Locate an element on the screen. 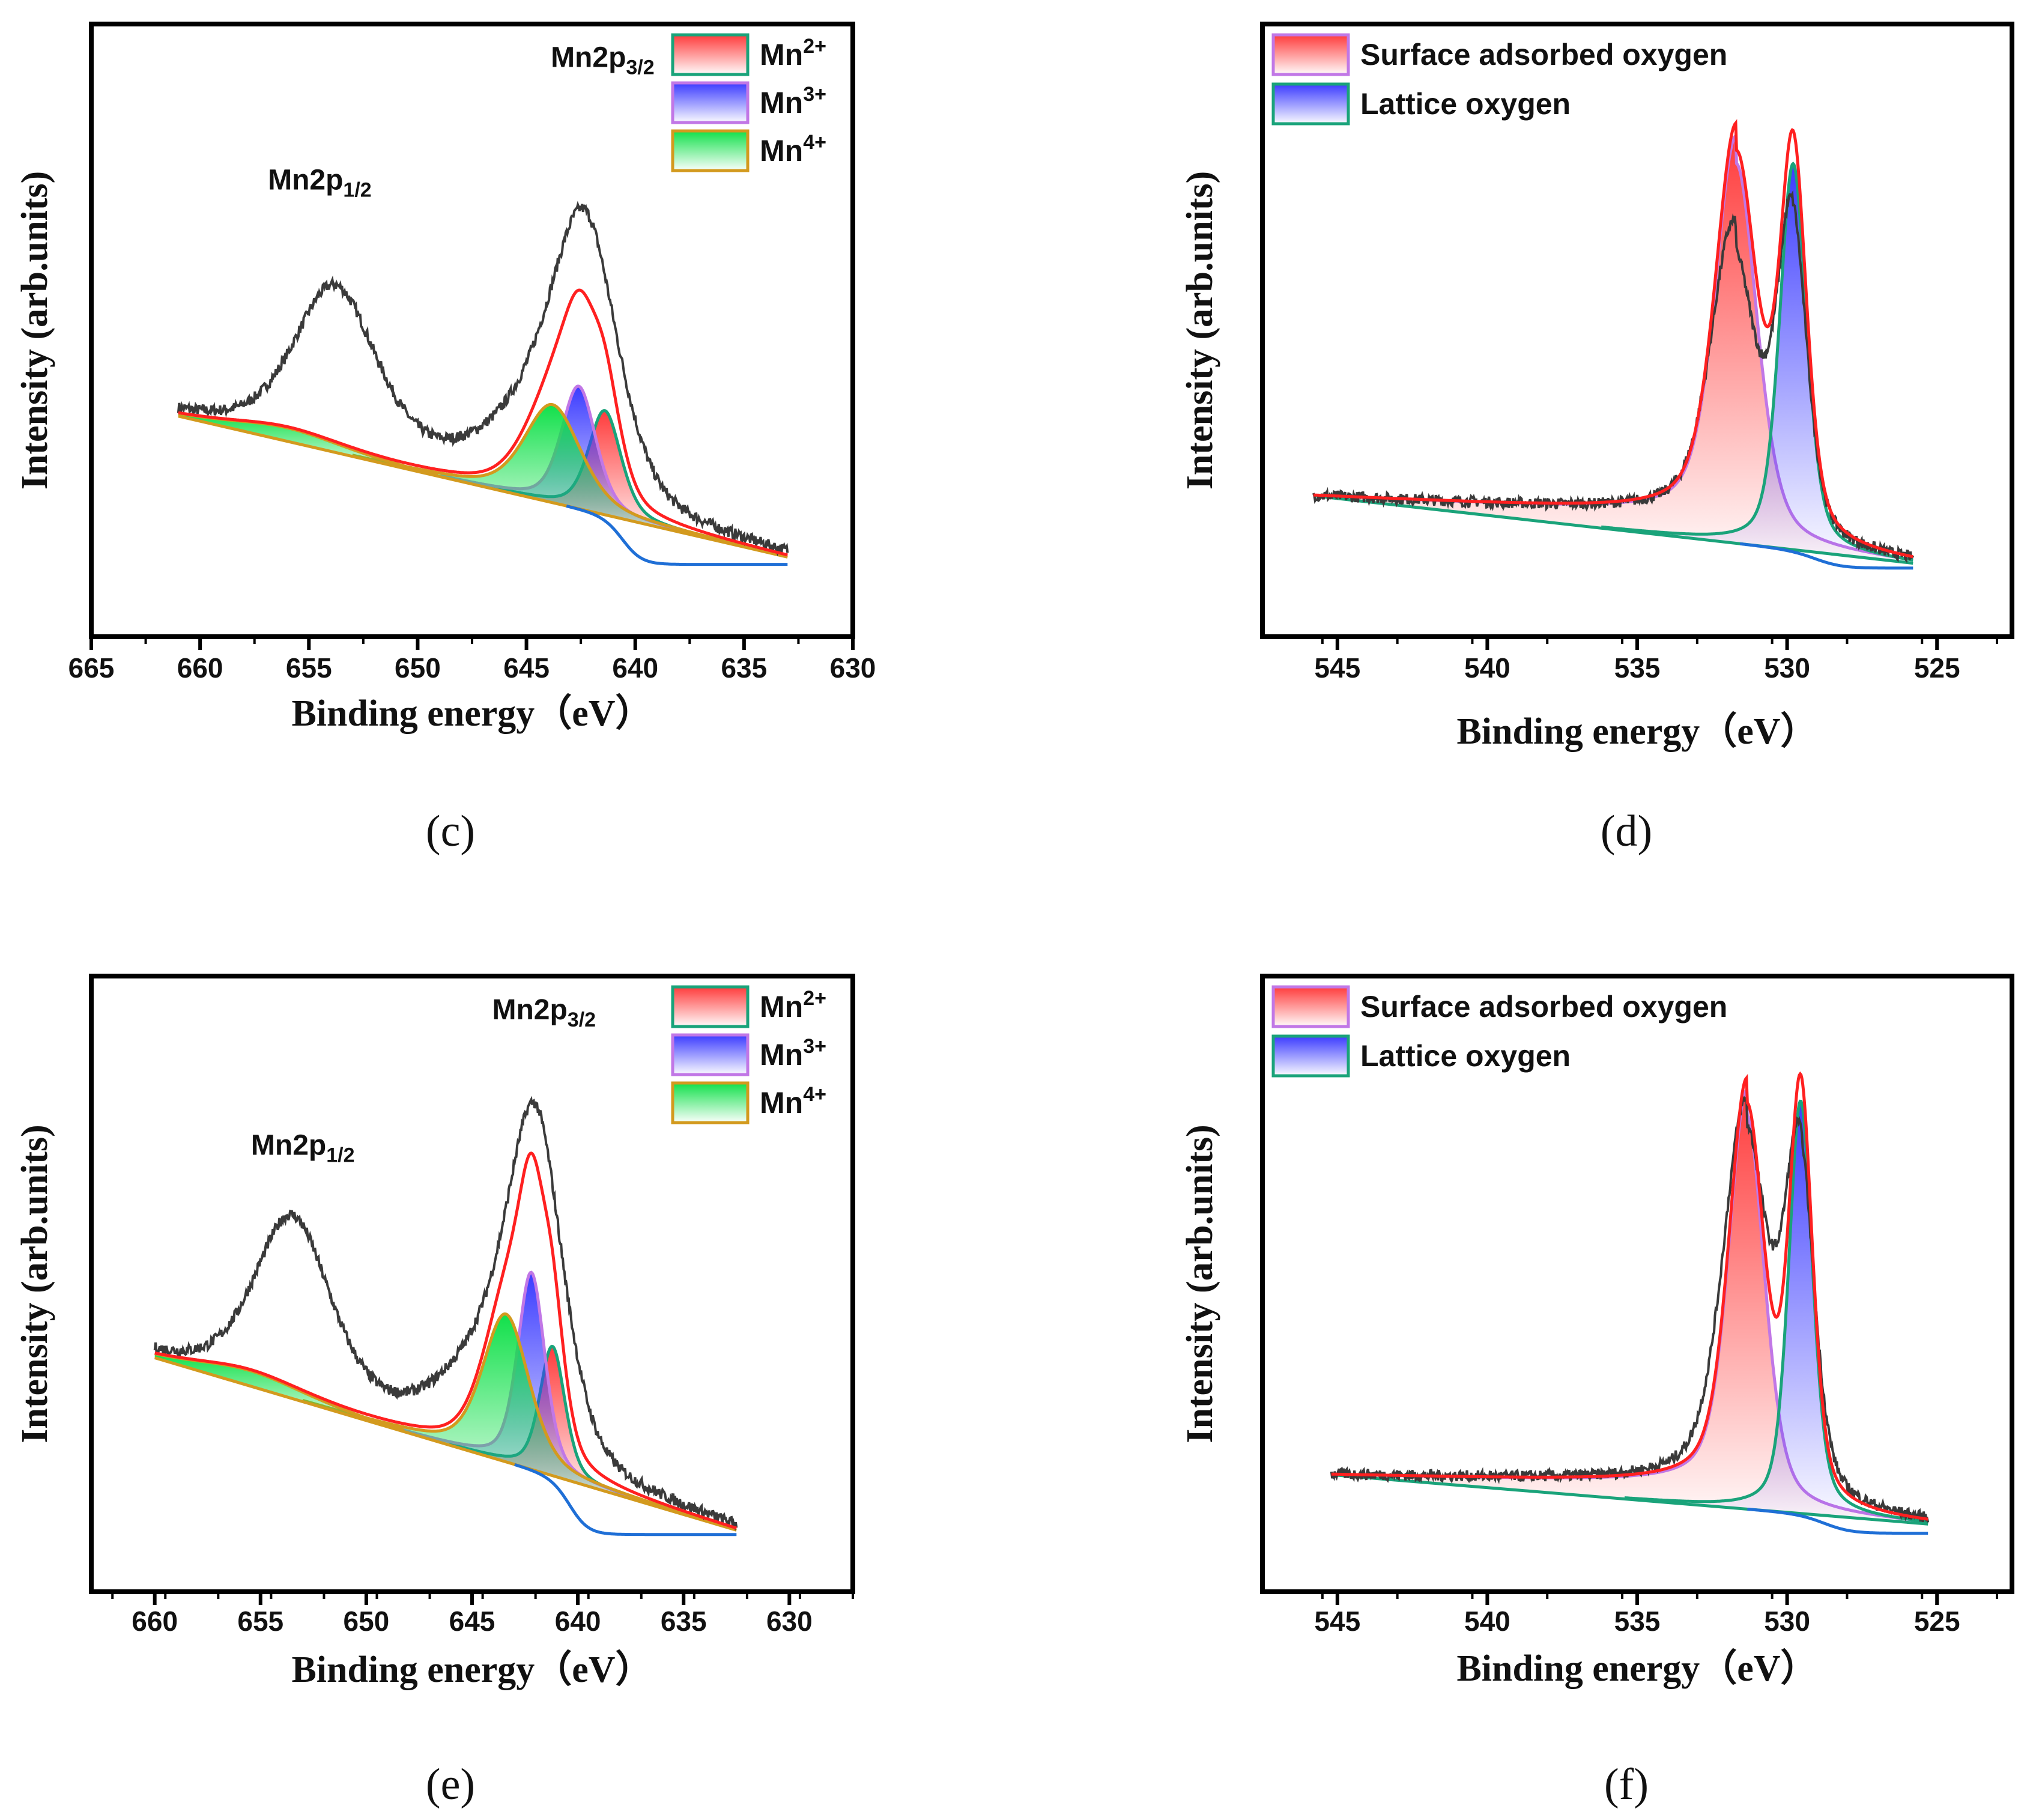 Image resolution: width=2042 pixels, height=1820 pixels. panel-label: (c) is located at coordinates (450, 832).